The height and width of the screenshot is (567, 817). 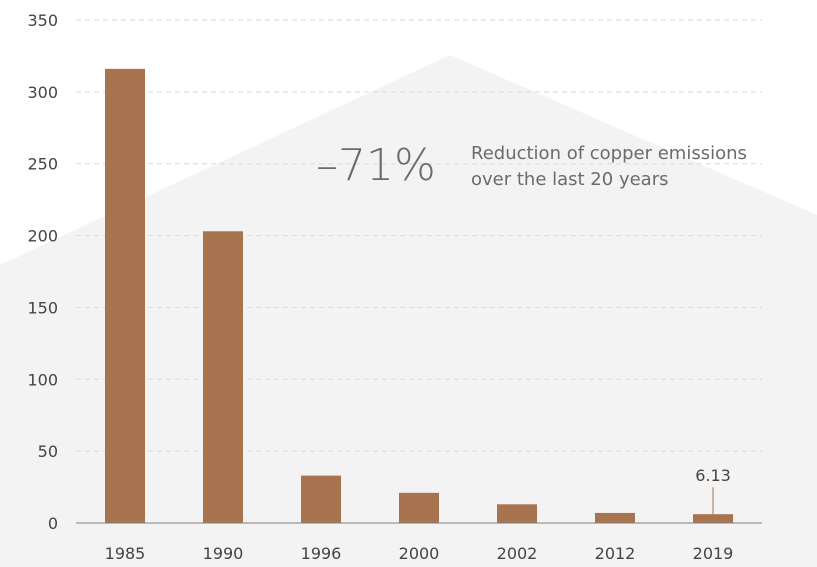 I want to click on y-tick-label: 350, so click(x=42, y=20).